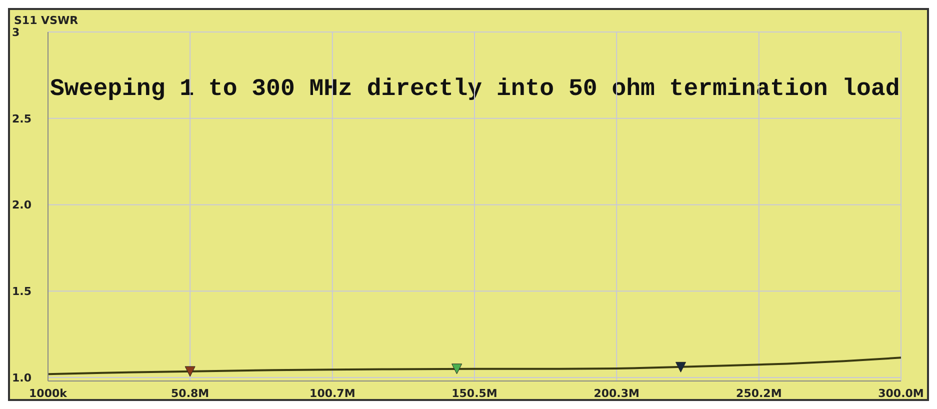  Describe the element at coordinates (474, 366) in the screenshot. I see `line-series` at that location.